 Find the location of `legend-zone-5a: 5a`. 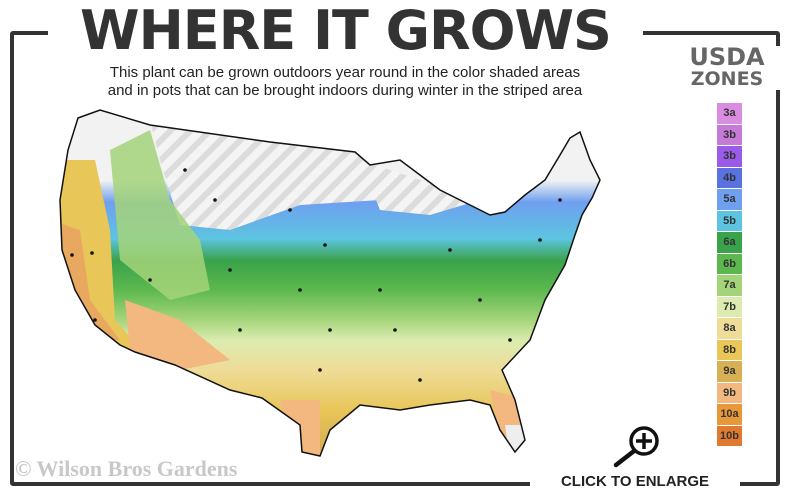

legend-zone-5a: 5a is located at coordinates (729, 199).